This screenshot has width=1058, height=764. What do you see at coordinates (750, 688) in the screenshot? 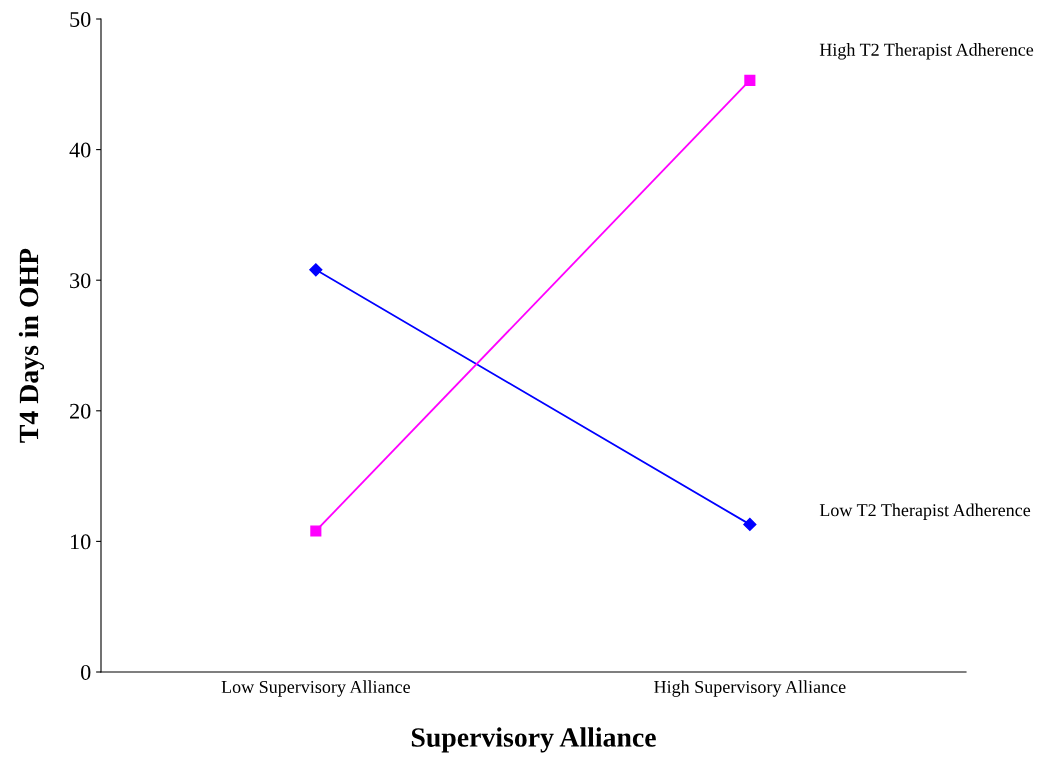
I see `x-tick-label: High Supervisory Alliance` at bounding box center [750, 688].